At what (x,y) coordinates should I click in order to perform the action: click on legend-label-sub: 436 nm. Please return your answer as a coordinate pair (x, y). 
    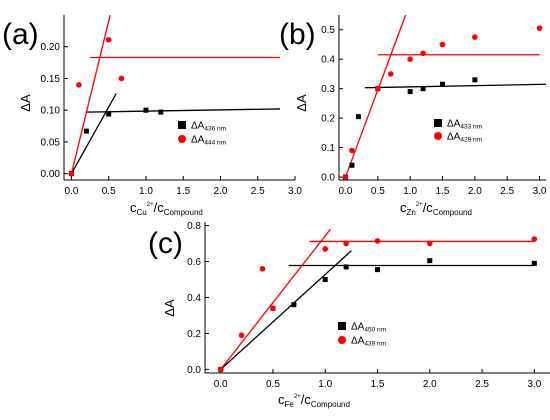
    Looking at the image, I should click on (215, 129).